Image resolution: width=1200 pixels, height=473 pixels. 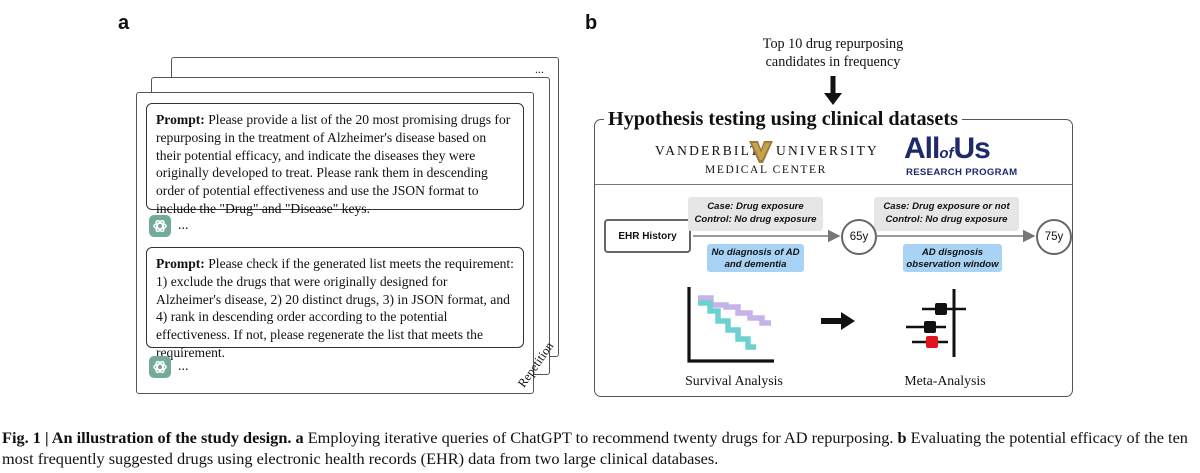 What do you see at coordinates (833, 44) in the screenshot?
I see `top-text-line-1: Top 10 drug repurposing` at bounding box center [833, 44].